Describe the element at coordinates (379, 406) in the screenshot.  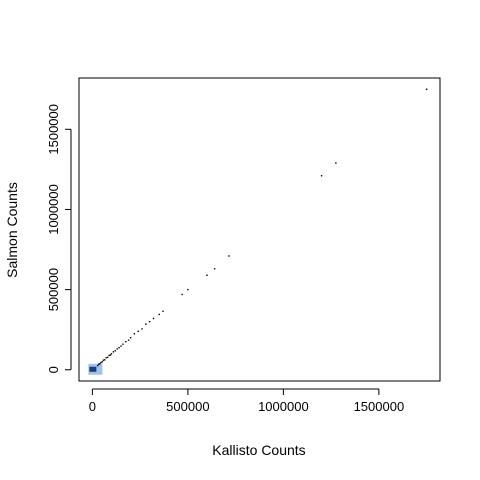
I see `x-tick-label: 1500000` at that location.